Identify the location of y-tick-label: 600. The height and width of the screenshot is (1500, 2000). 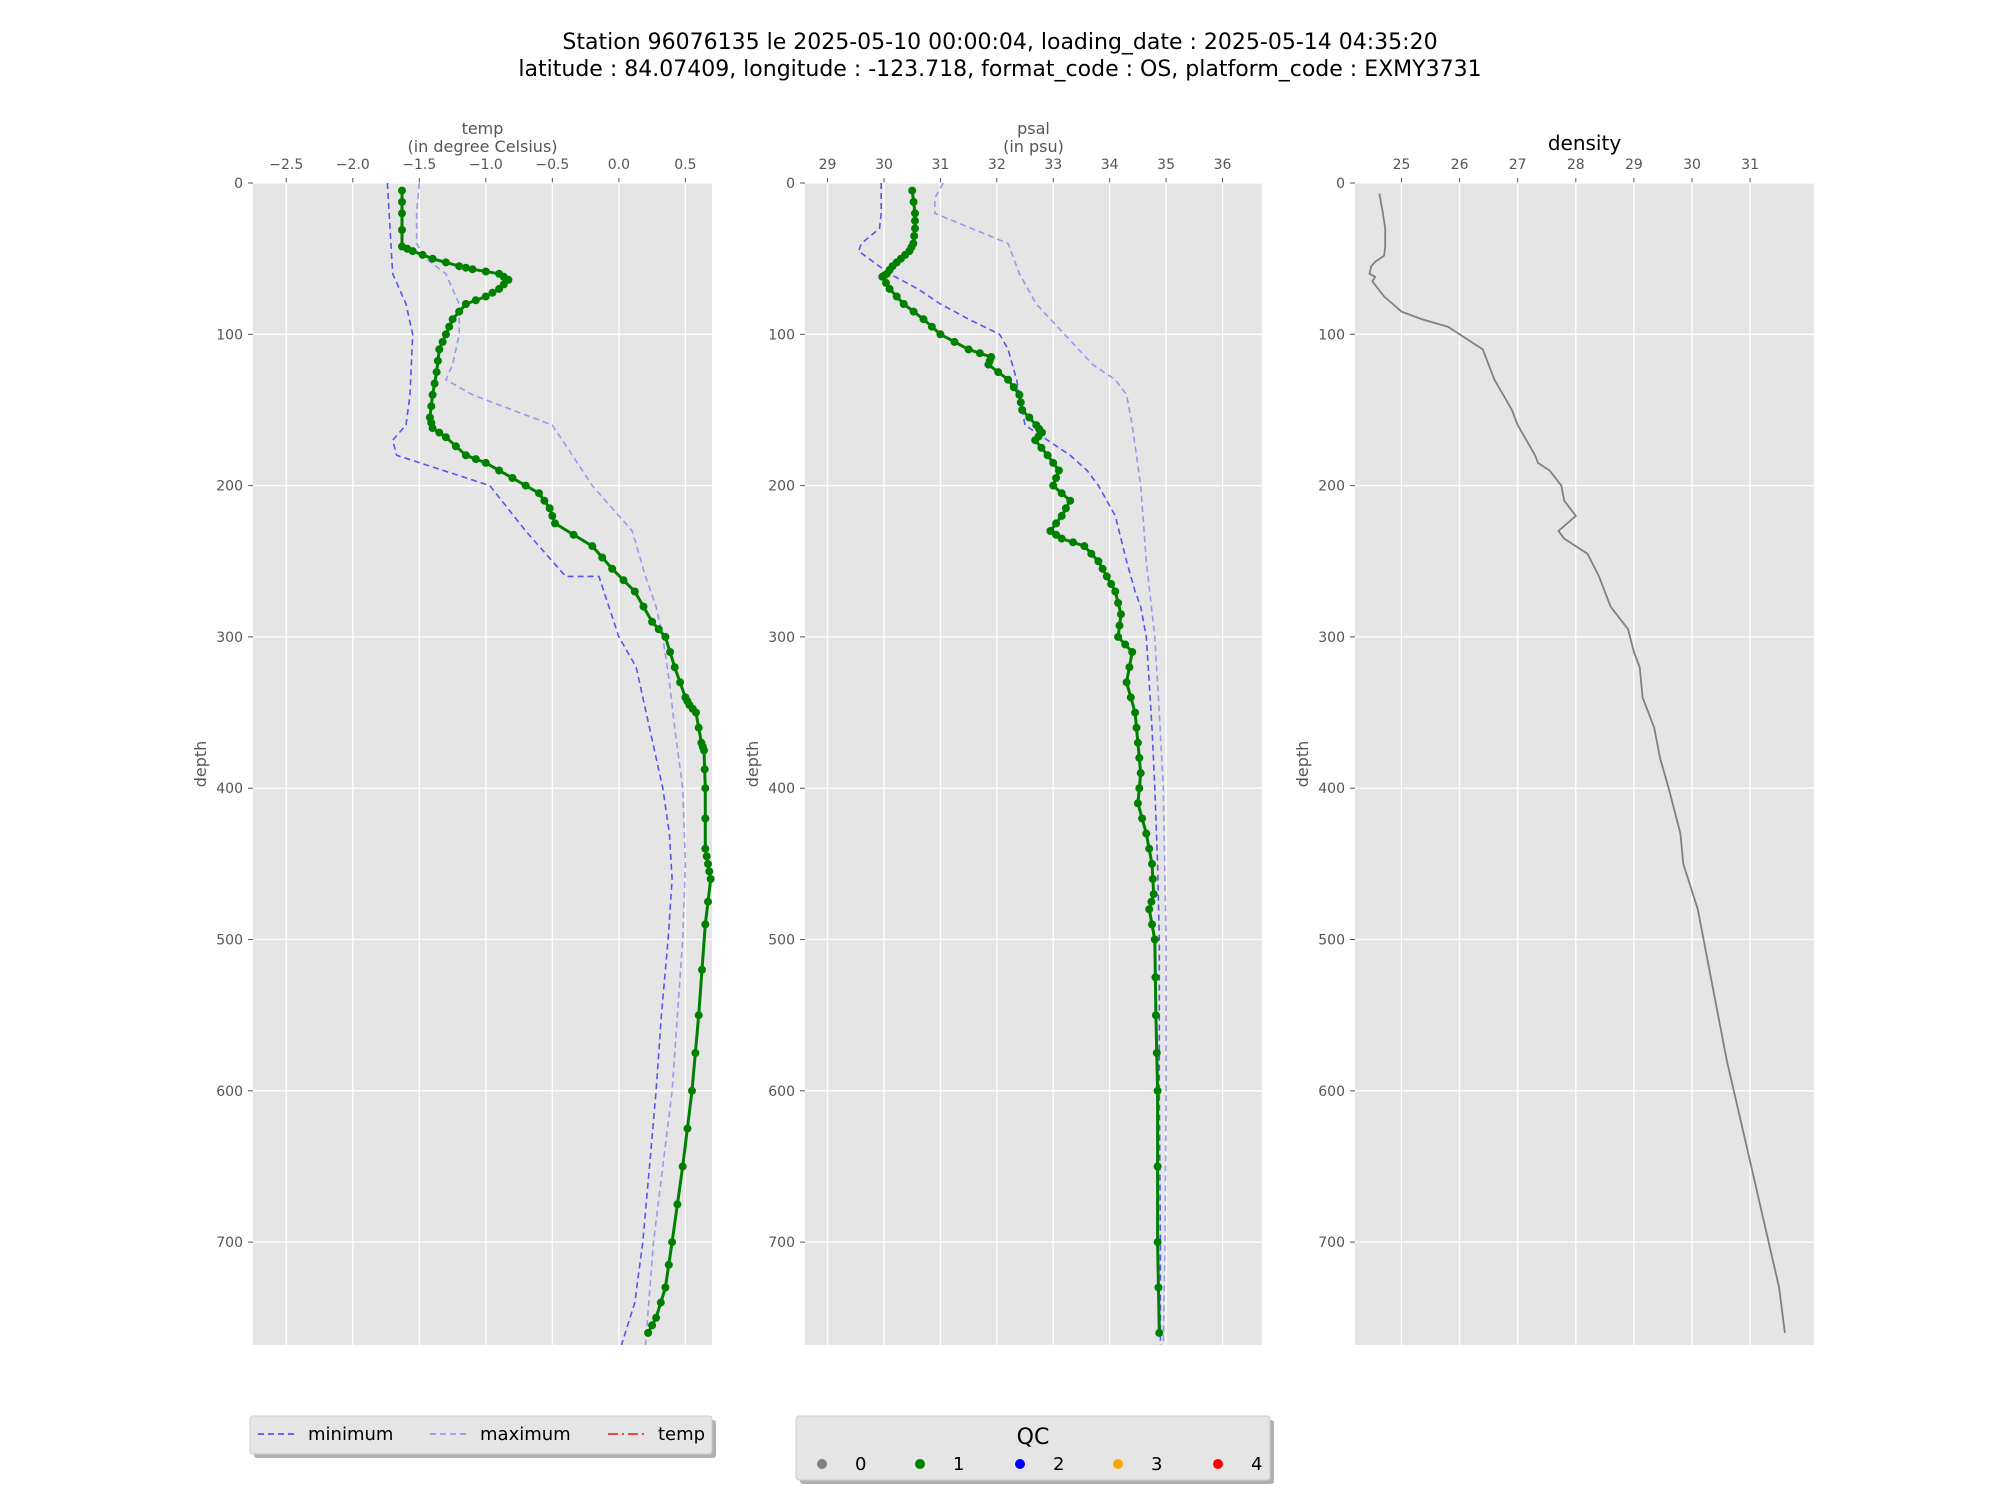
(781, 1092).